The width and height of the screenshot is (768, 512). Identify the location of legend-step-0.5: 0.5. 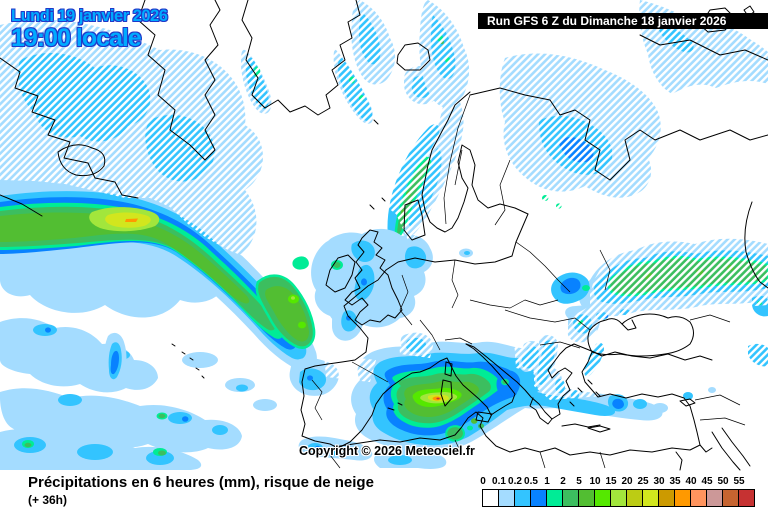
(535, 491).